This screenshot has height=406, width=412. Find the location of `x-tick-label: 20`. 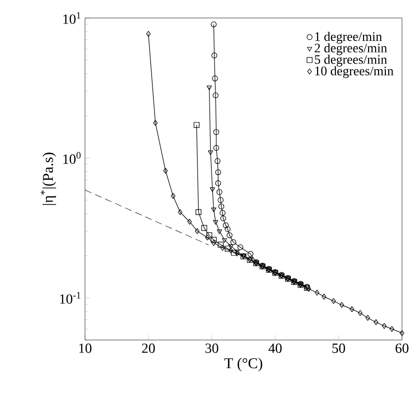

x-tick-label: 20 is located at coordinates (148, 348).